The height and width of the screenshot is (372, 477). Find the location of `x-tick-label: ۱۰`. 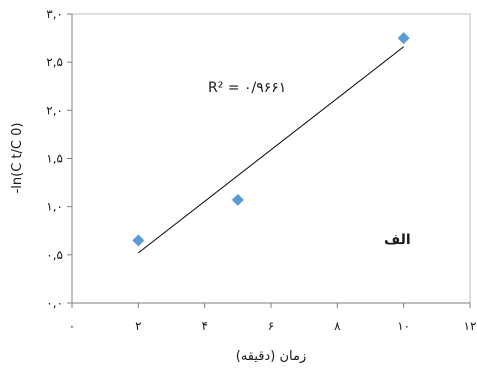

x-tick-label: ۱۰ is located at coordinates (403, 326).